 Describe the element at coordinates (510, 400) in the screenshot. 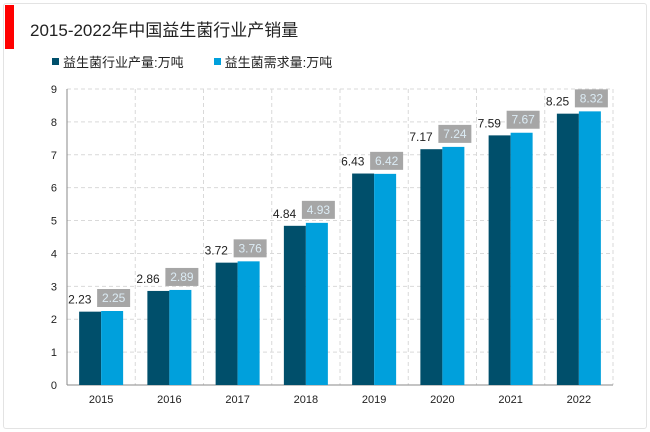

I see `x-tick-label: 2021` at that location.